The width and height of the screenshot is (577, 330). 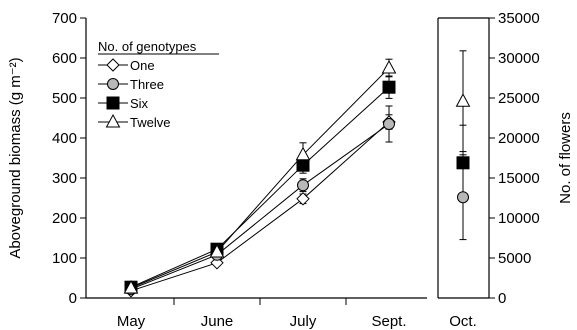 I want to click on right-y-tick-label: 25000, so click(x=519, y=98).